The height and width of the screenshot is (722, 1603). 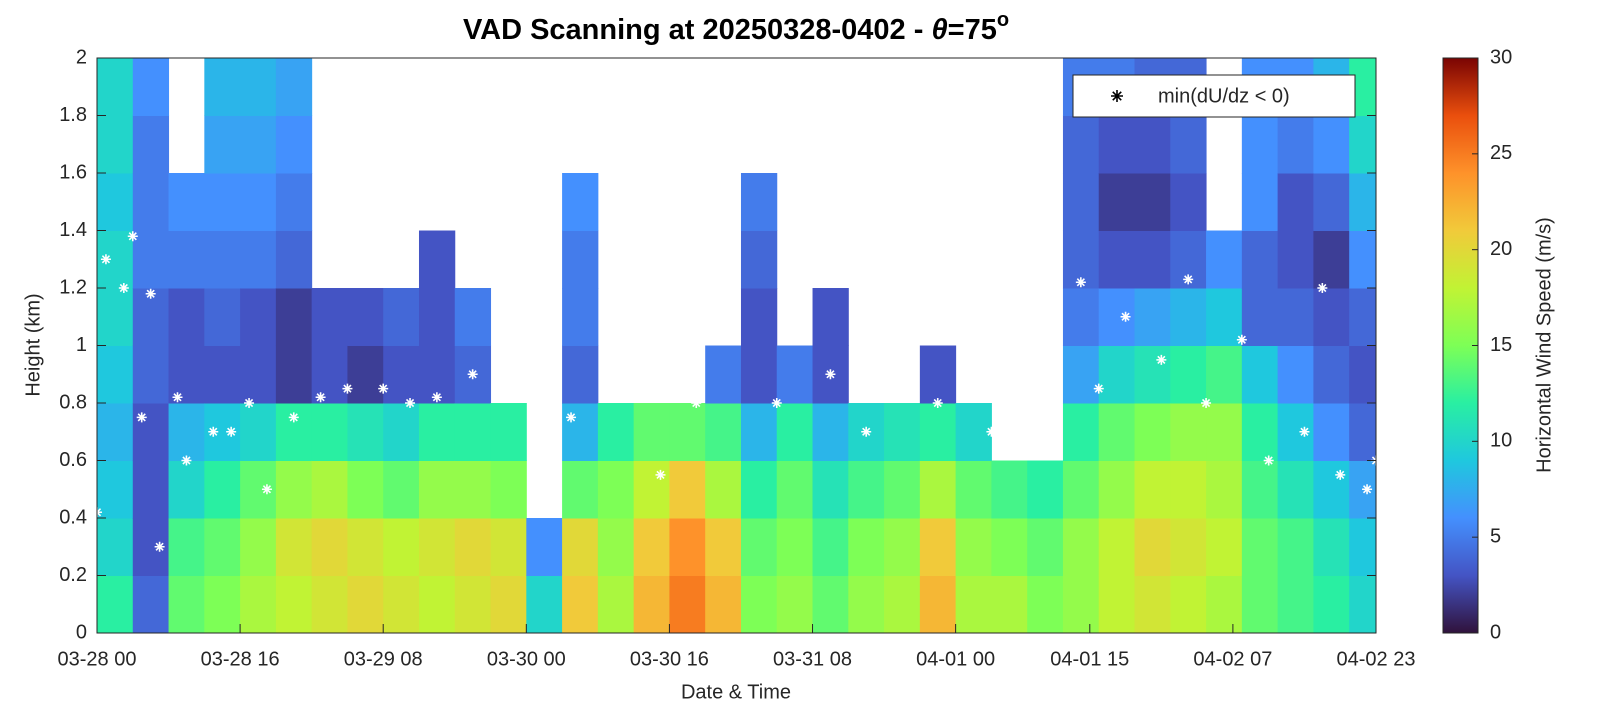 What do you see at coordinates (73, 172) in the screenshot?
I see `y-tick-label: 1.6` at bounding box center [73, 172].